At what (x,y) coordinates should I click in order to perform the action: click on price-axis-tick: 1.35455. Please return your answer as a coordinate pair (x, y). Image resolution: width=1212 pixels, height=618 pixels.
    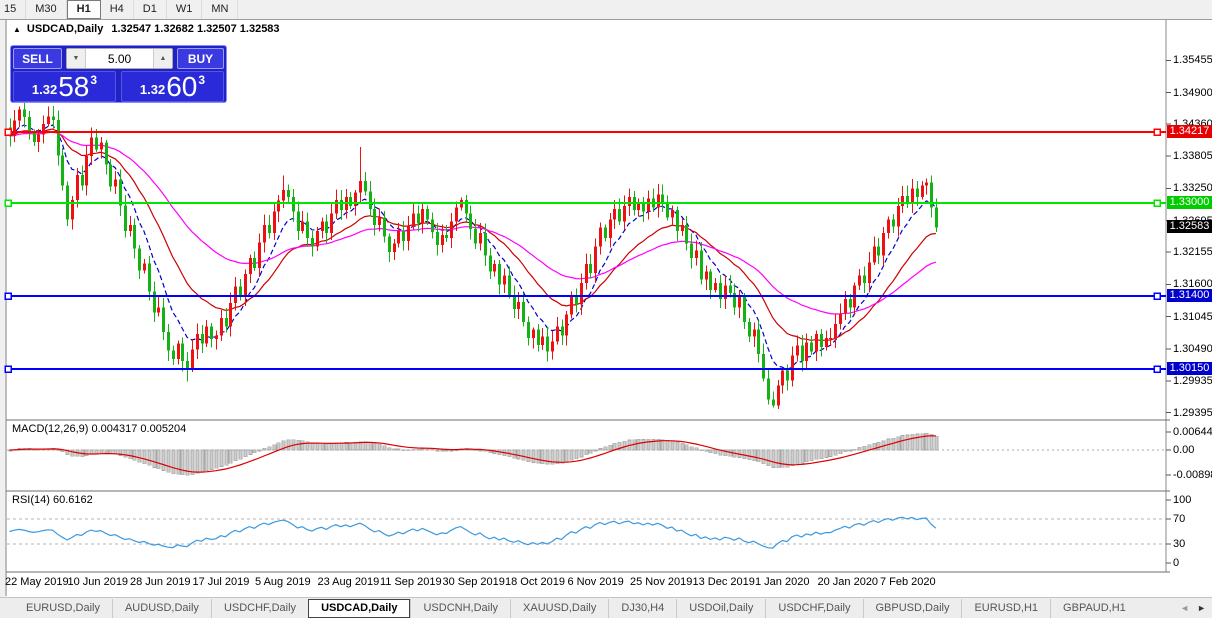
    Looking at the image, I should click on (1192, 60).